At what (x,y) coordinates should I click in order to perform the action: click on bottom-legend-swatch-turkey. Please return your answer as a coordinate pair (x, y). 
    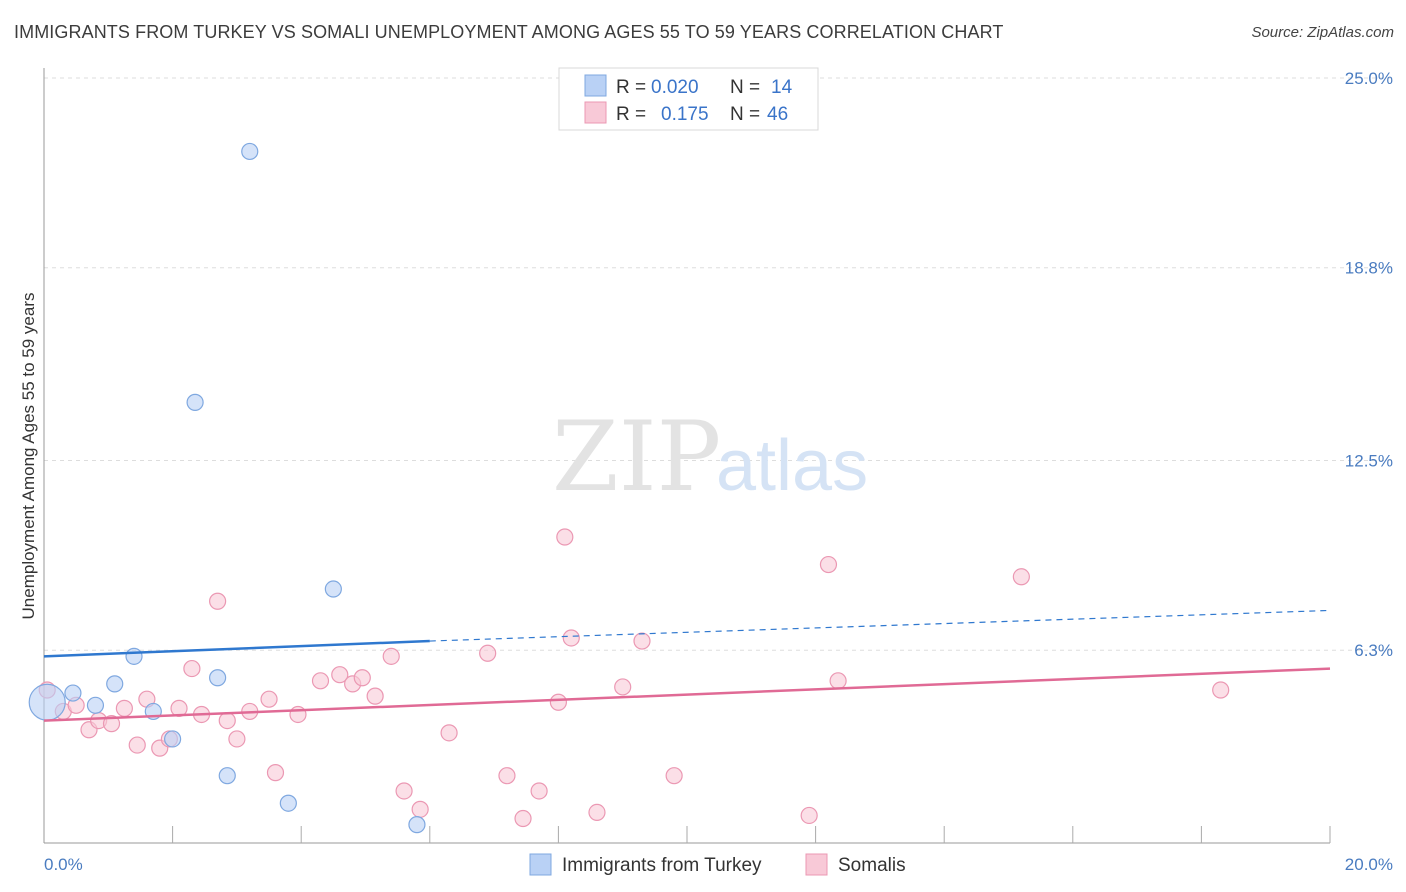
    Looking at the image, I should click on (540, 864).